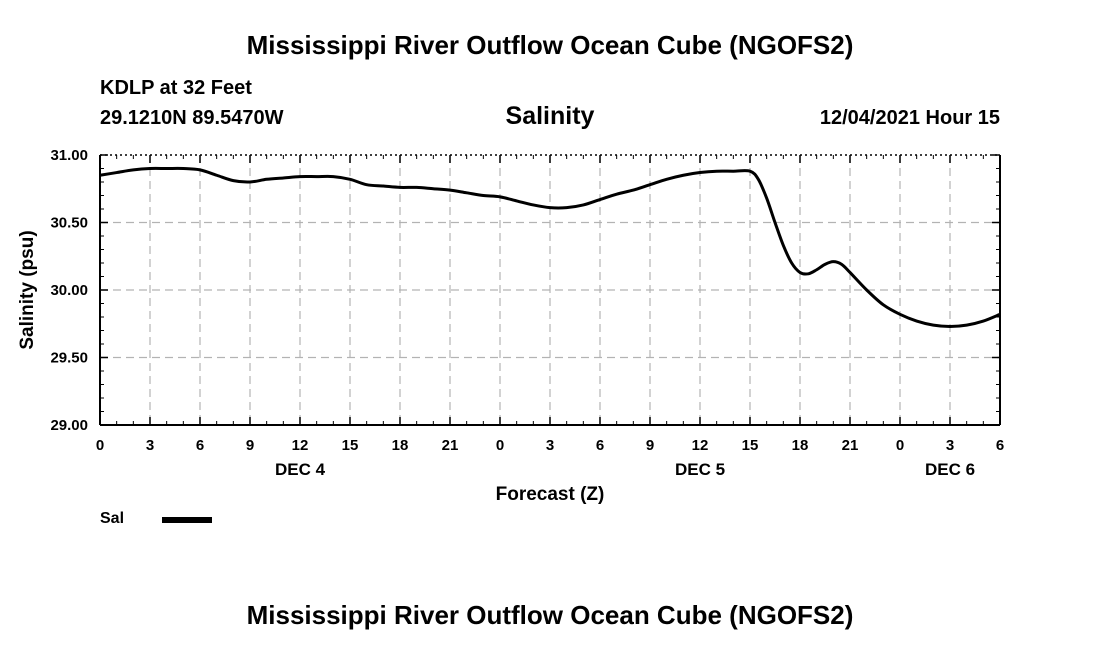 The width and height of the screenshot is (1100, 650). Describe the element at coordinates (112, 518) in the screenshot. I see `legend-label-sal: Sal` at that location.